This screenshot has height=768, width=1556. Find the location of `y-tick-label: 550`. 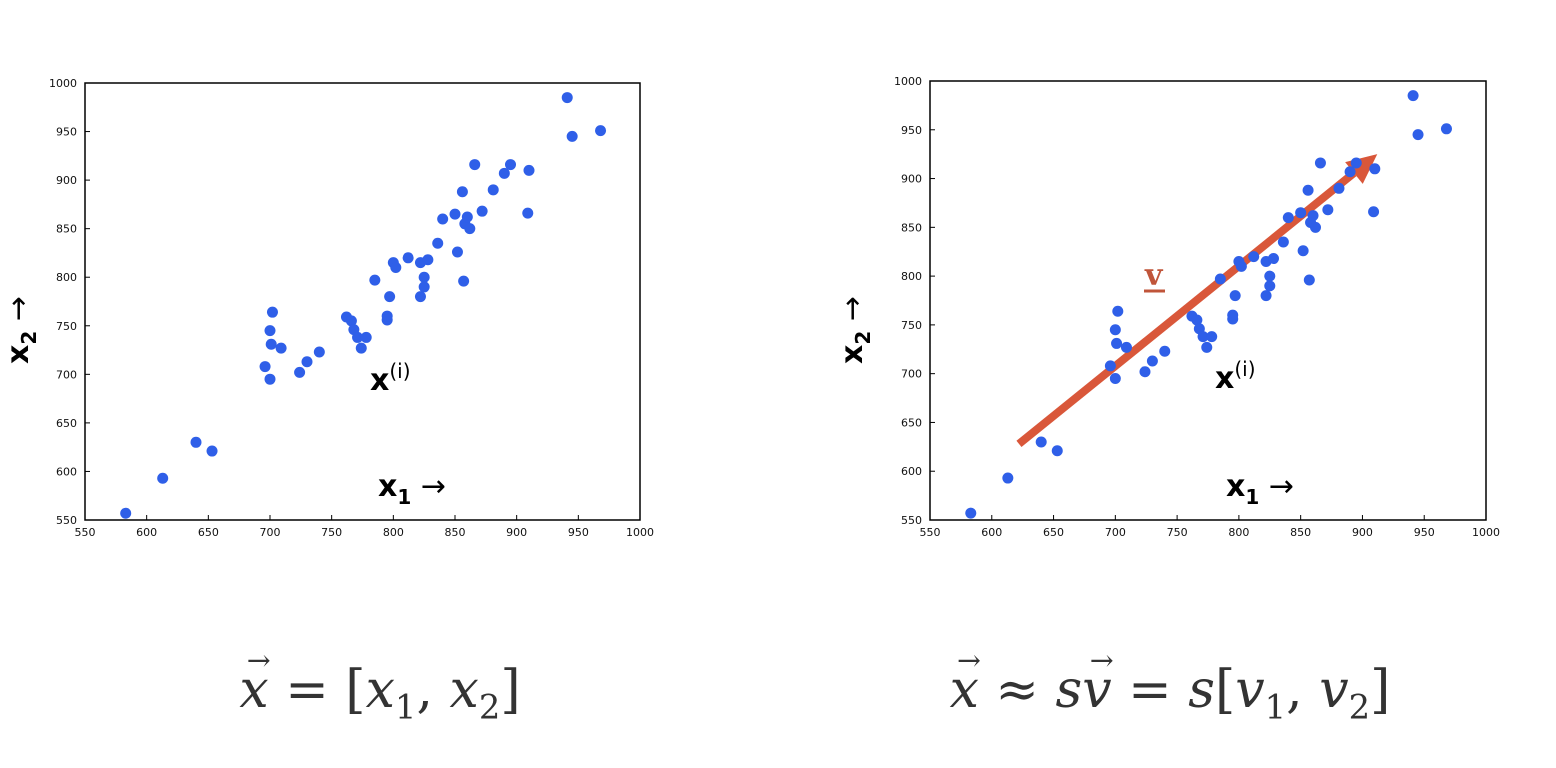

y-tick-label: 550 is located at coordinates (911, 520).